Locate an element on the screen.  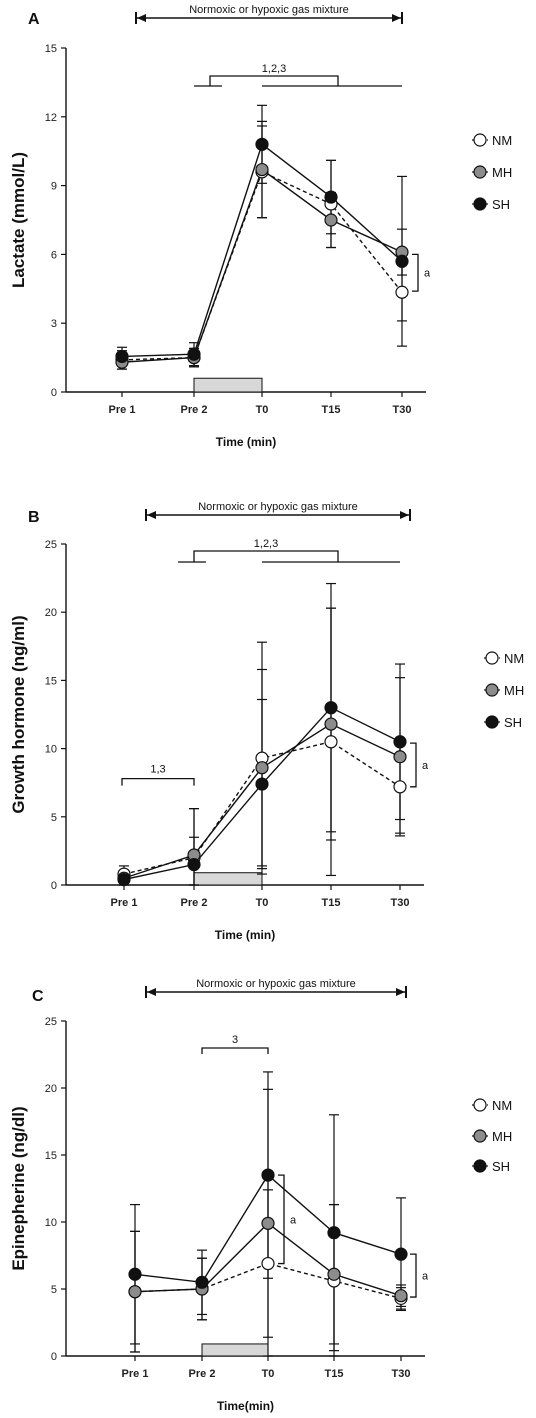
y-axis-label: Growth hormone (ng/ml) is located at coordinates (18, 714).